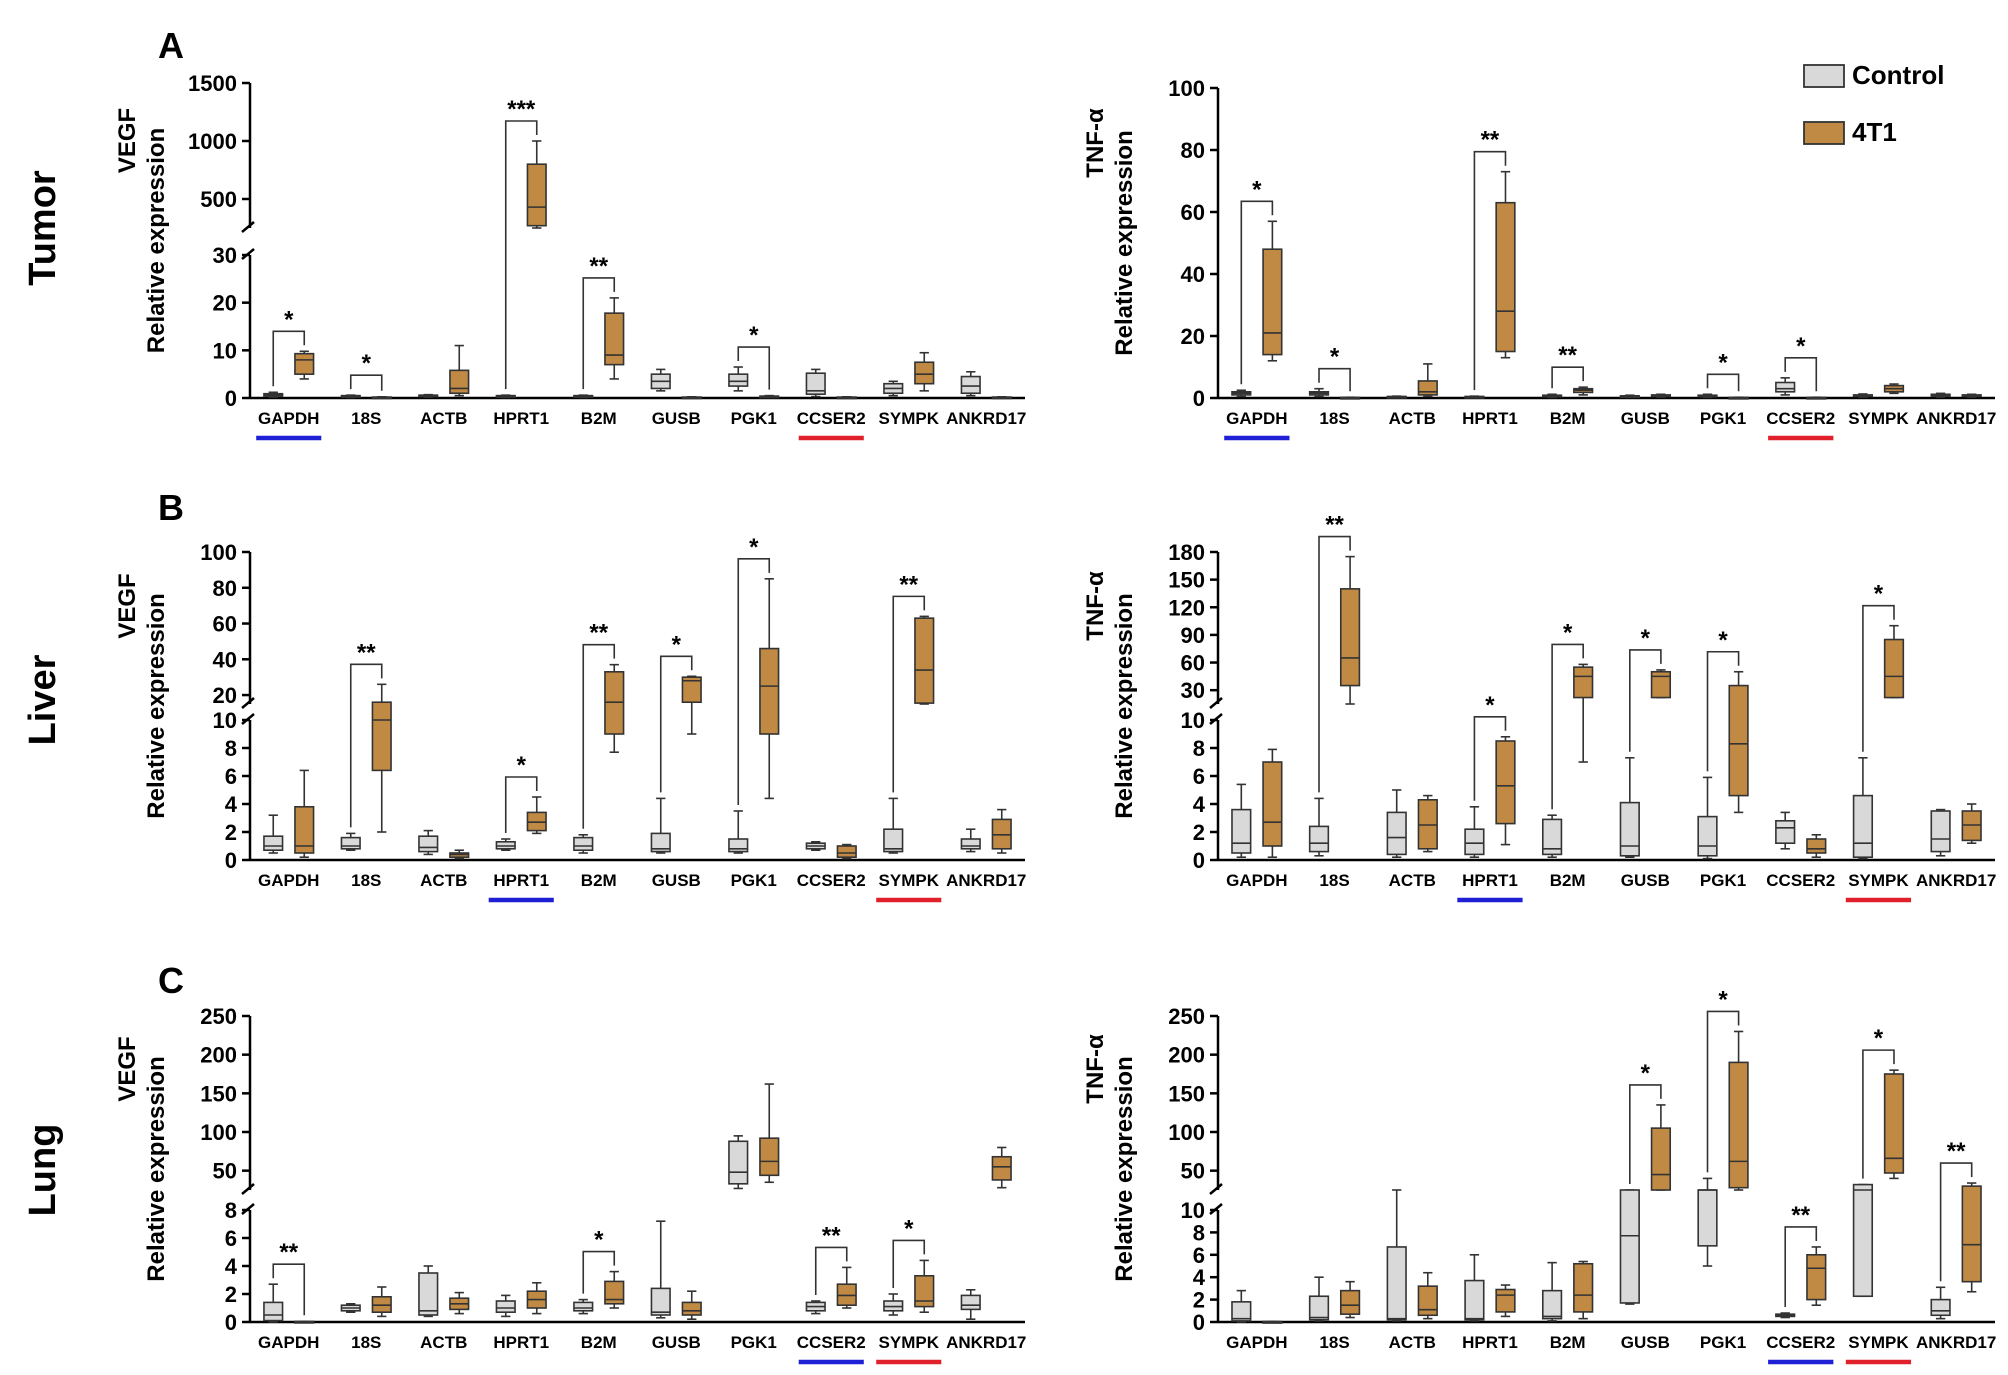 The image size is (2008, 1375). What do you see at coordinates (225, 1171) in the screenshot?
I see `y-tick-label: 50` at bounding box center [225, 1171].